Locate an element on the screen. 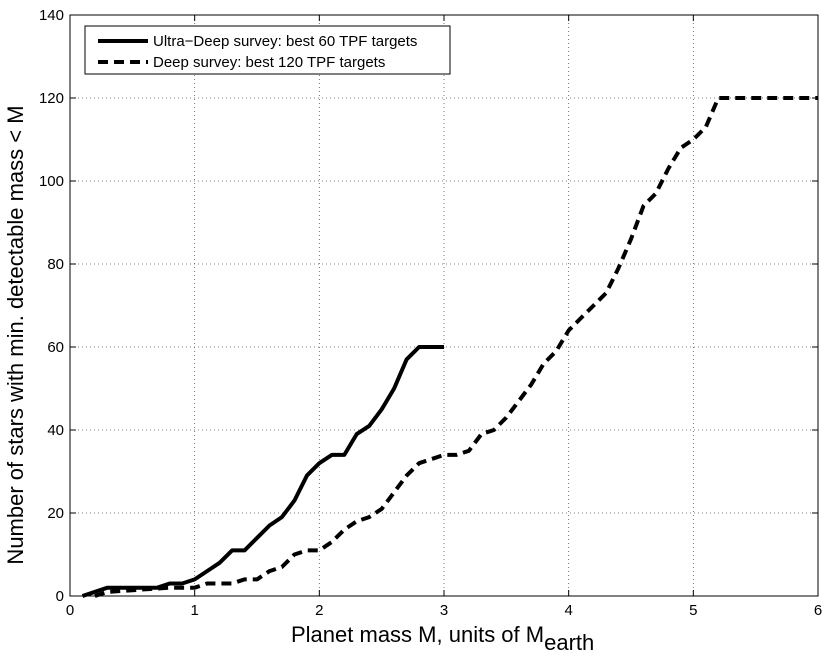 The width and height of the screenshot is (830, 660). x-tick-label: 6 is located at coordinates (818, 610).